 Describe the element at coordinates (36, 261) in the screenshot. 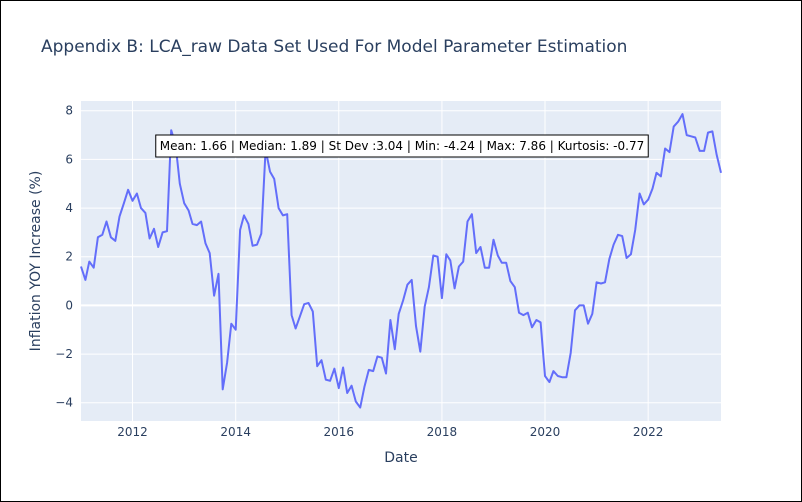

I see `y-axis-title: Inflation YOY Increase (%)` at that location.